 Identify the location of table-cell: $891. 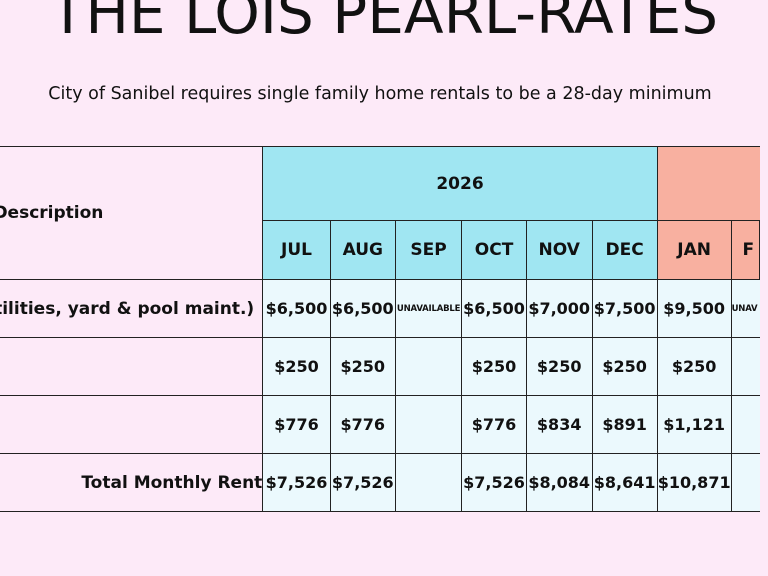
(624, 424).